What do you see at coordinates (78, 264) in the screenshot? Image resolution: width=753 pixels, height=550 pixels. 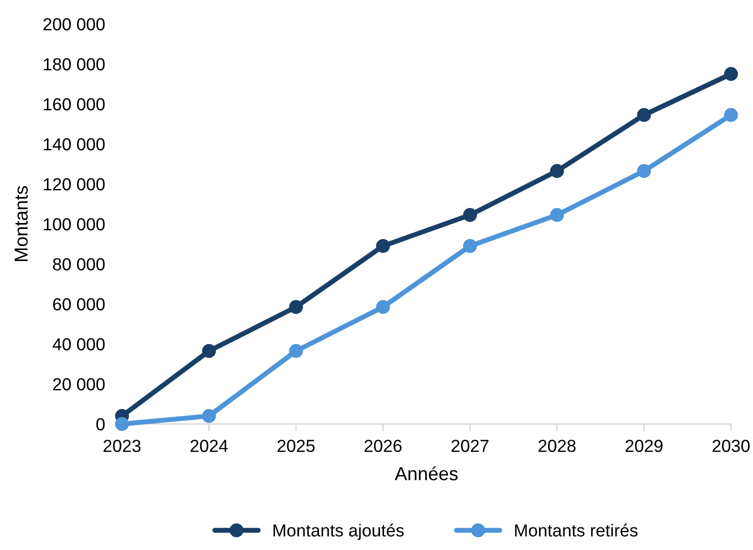 I see `y-tick-label: 80 000` at bounding box center [78, 264].